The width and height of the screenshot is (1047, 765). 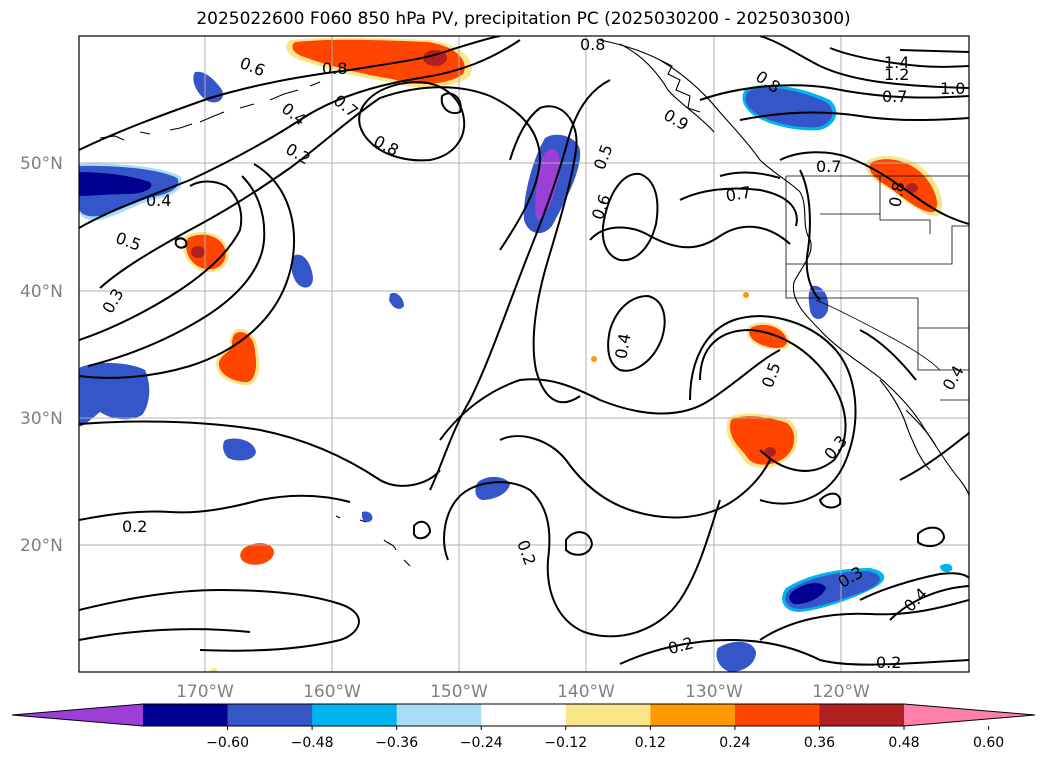 What do you see at coordinates (734, 743) in the screenshot?
I see `colorbar-tick-label: 0.24` at bounding box center [734, 743].